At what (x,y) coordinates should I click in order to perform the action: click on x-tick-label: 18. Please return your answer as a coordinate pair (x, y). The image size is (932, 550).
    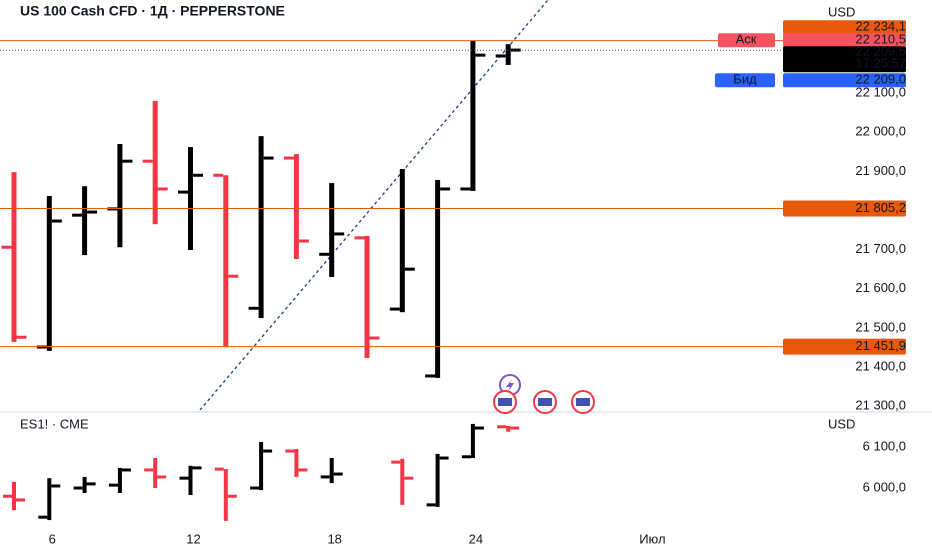
    Looking at the image, I should click on (334, 538).